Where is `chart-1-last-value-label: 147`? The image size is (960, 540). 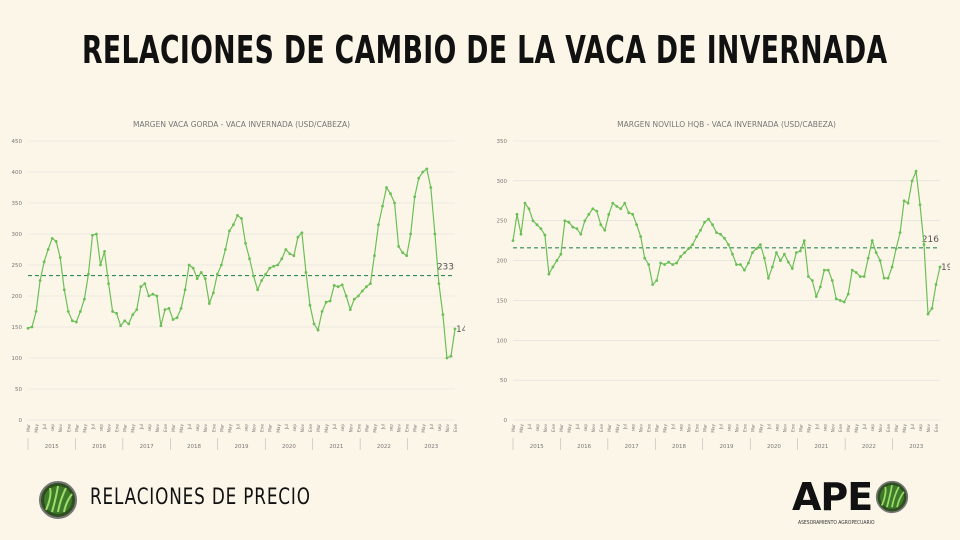
chart-1-last-value-label: 147 is located at coordinates (460, 330).